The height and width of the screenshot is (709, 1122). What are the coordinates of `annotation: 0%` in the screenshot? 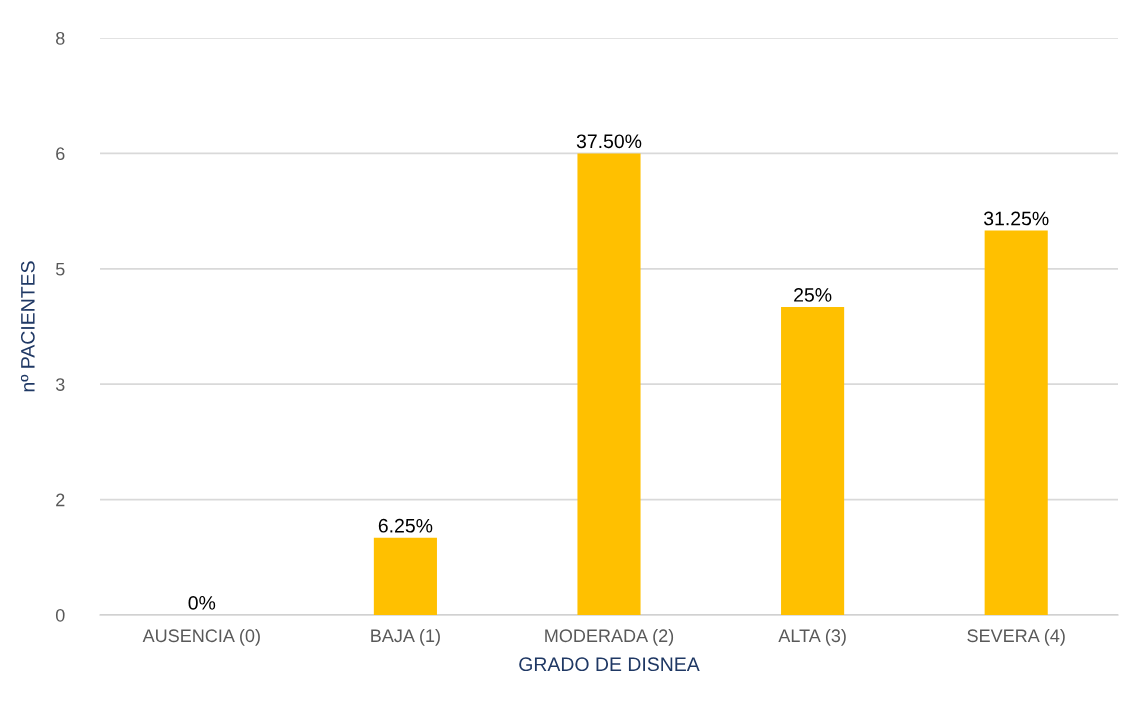 It's located at (202, 603).